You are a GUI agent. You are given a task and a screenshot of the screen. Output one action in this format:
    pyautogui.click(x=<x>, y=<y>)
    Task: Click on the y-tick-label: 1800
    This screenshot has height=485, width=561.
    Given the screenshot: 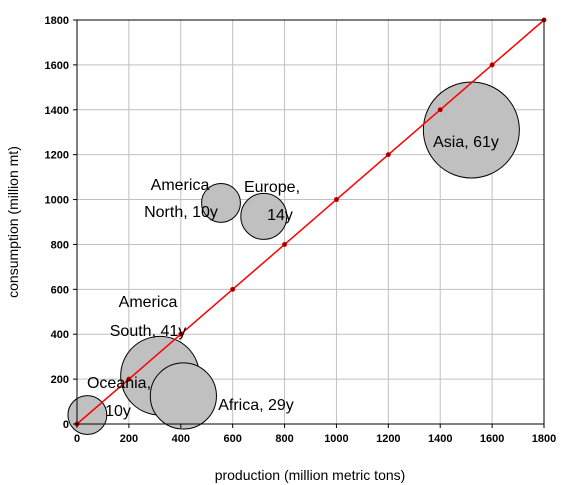 What is the action you would take?
    pyautogui.click(x=57, y=21)
    